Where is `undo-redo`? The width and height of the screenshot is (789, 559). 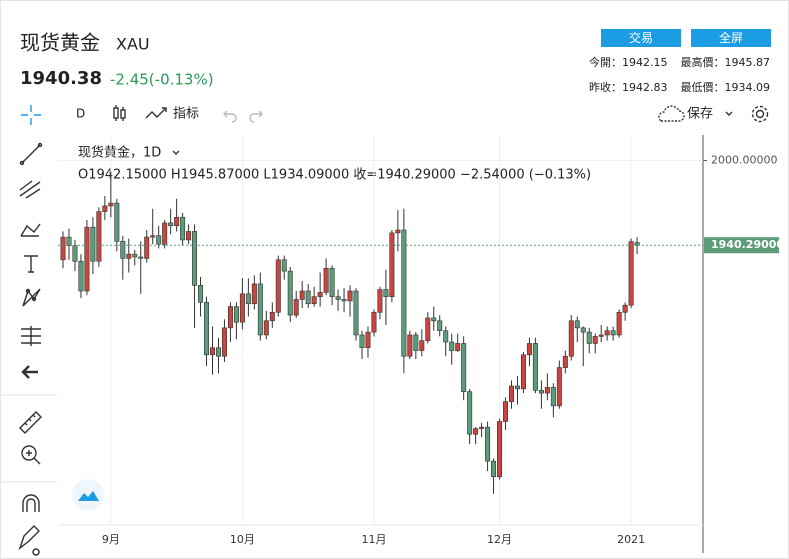 undo-redo is located at coordinates (243, 116).